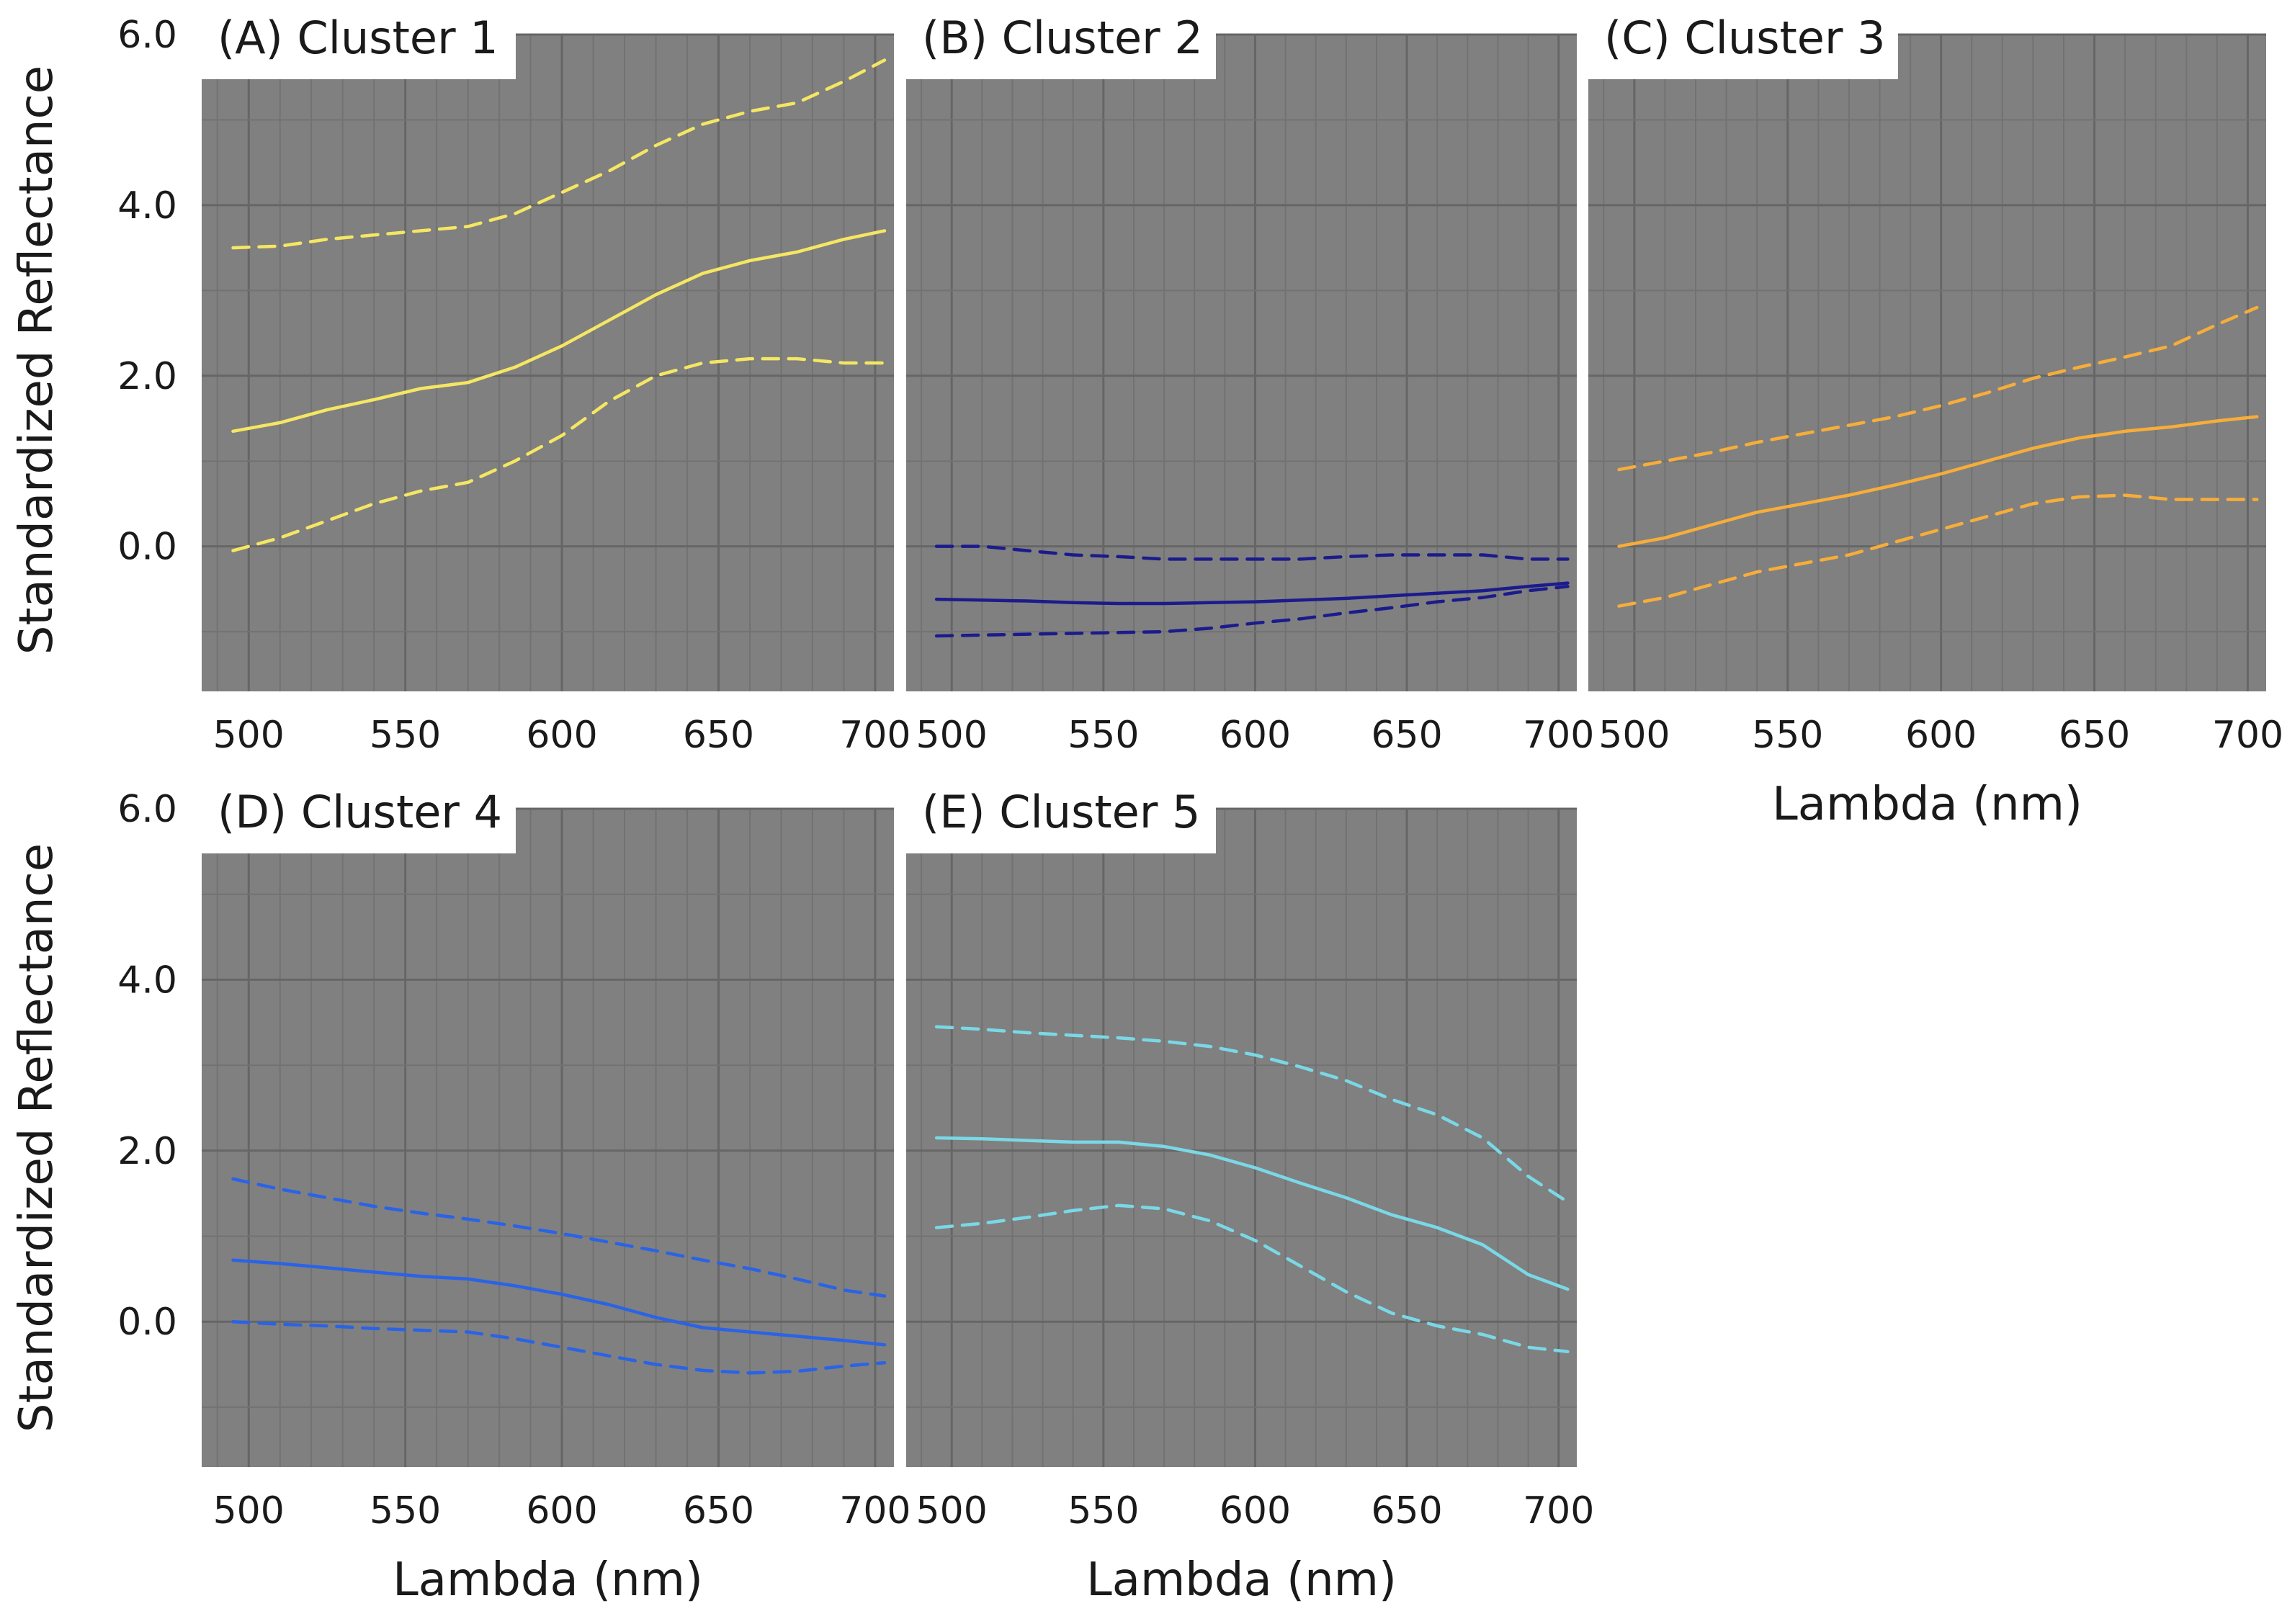 The width and height of the screenshot is (2282, 1624). I want to click on y-axis-label-bottom: Standardized Reflectance, so click(37, 1137).